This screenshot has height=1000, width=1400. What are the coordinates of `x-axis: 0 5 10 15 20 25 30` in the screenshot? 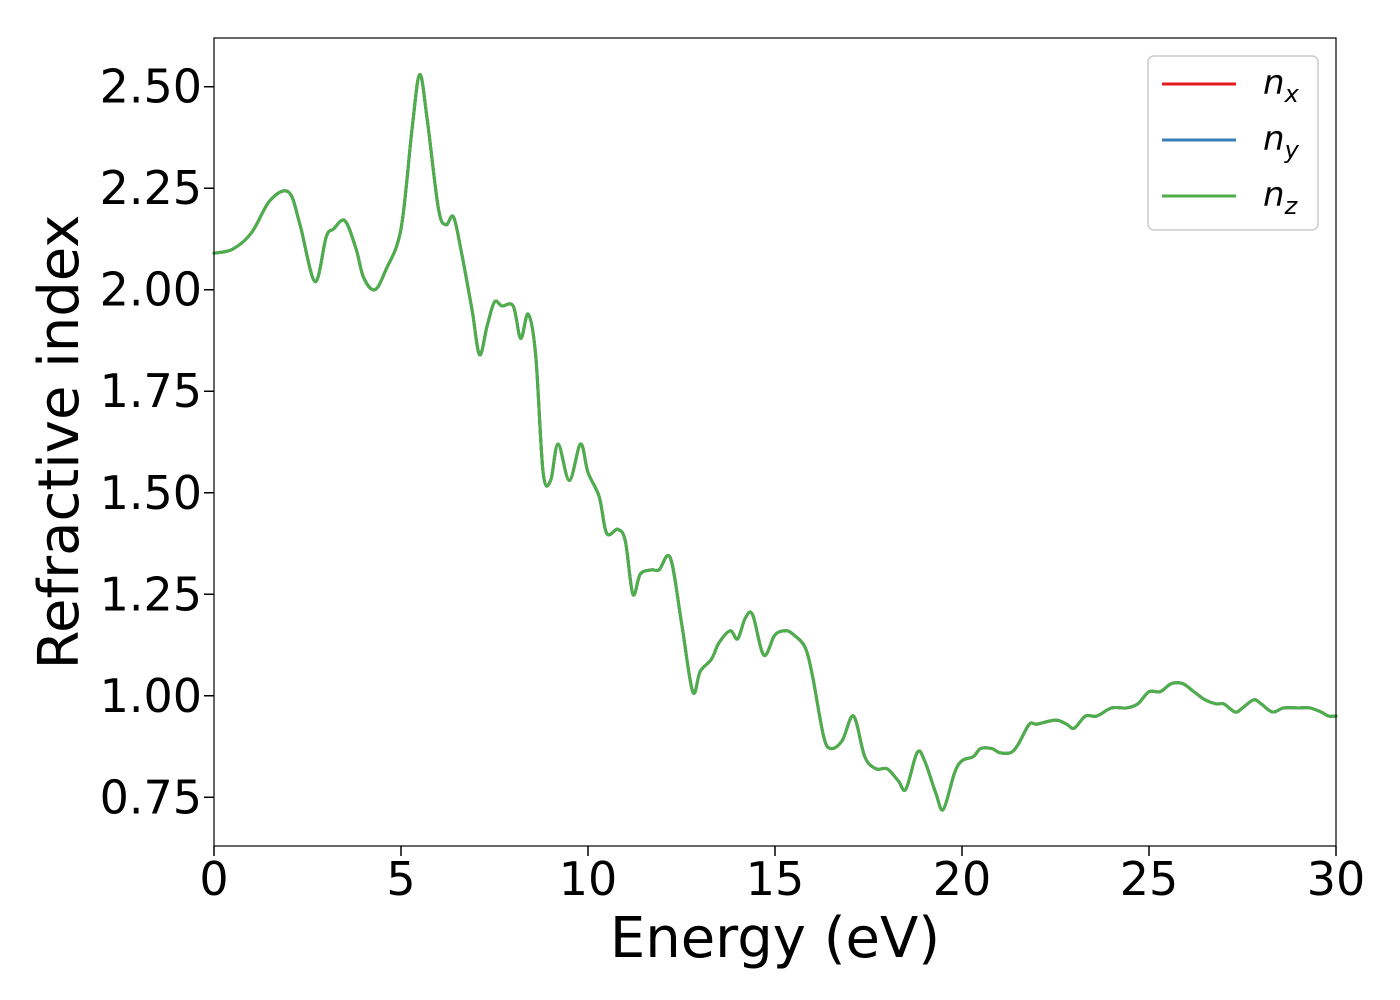 It's located at (782, 876).